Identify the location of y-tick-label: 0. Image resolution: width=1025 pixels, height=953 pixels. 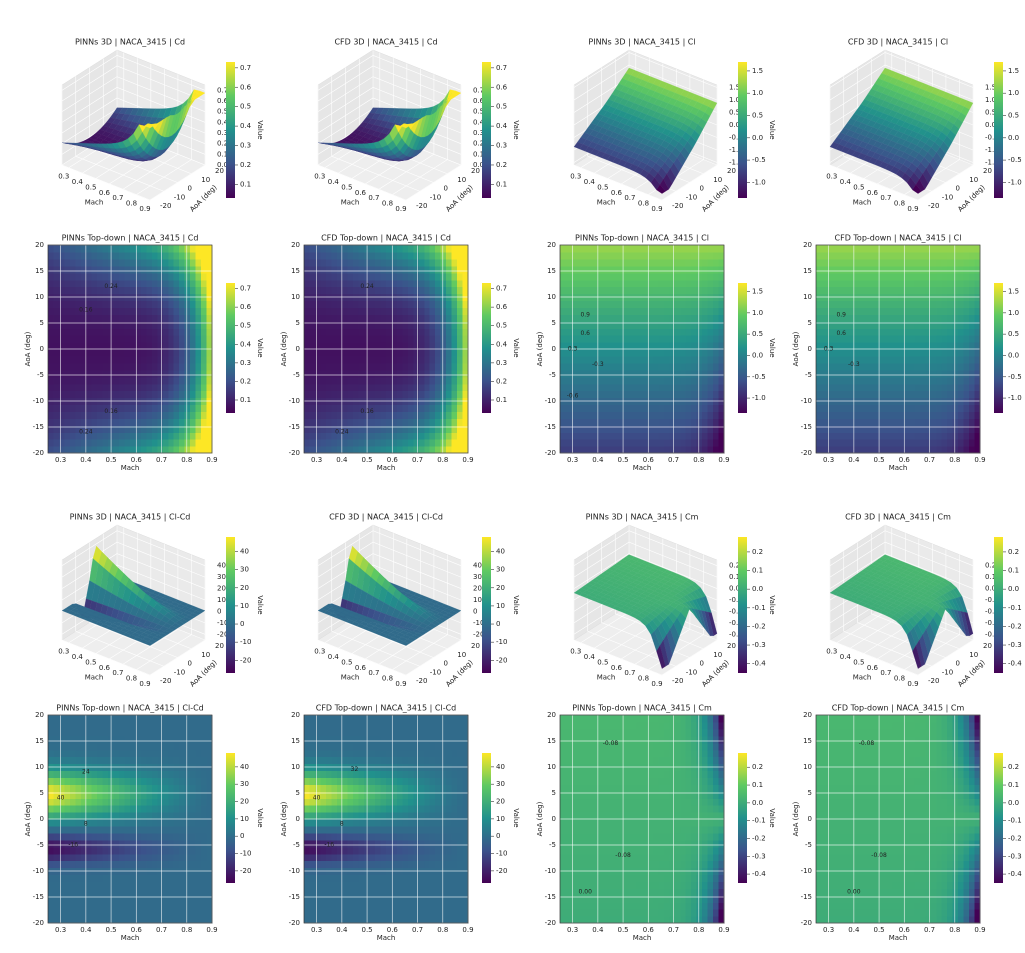
(554, 349).